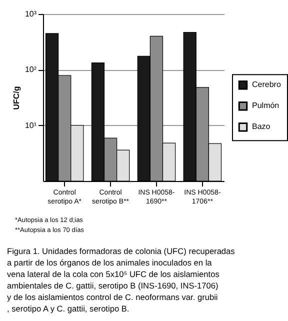 The image size is (288, 321). I want to click on legend-label: Cerebro, so click(267, 85).